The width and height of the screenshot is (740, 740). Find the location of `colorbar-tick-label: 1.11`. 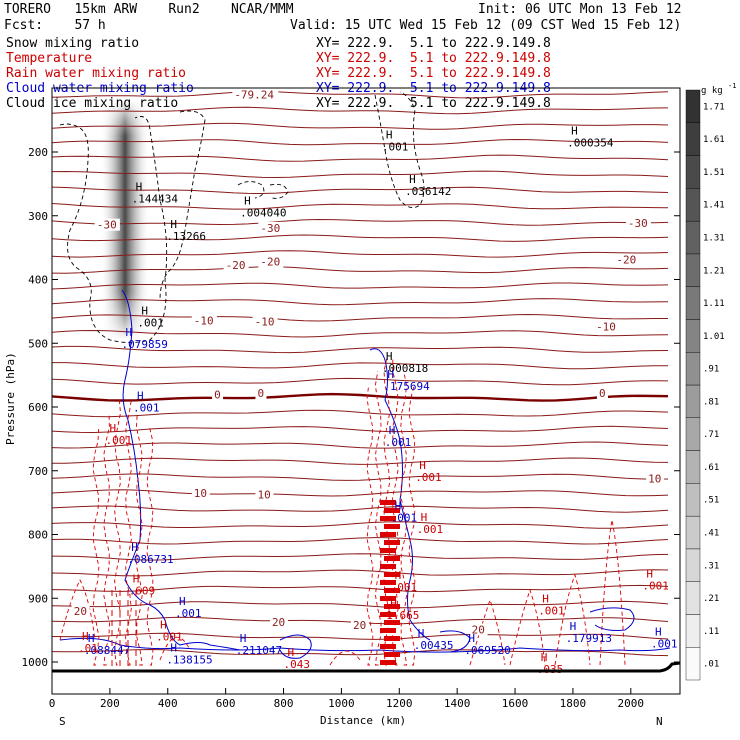

colorbar-tick-label: 1.11 is located at coordinates (714, 304).